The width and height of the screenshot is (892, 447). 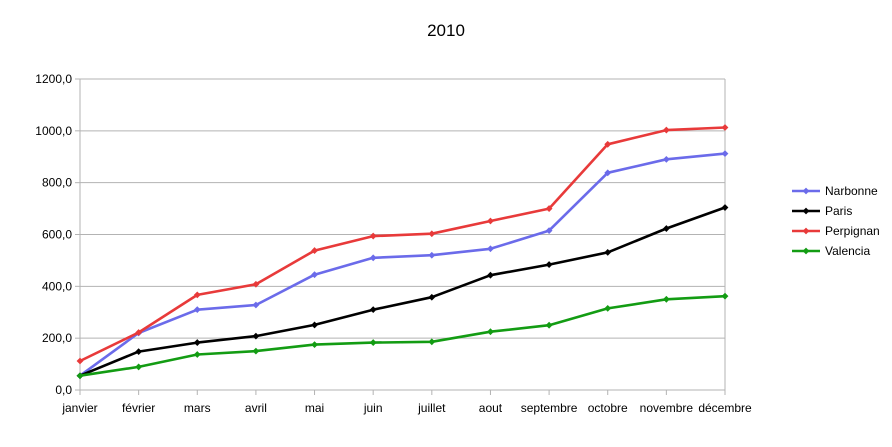 I want to click on x-tick-label: aout, so click(x=491, y=408).